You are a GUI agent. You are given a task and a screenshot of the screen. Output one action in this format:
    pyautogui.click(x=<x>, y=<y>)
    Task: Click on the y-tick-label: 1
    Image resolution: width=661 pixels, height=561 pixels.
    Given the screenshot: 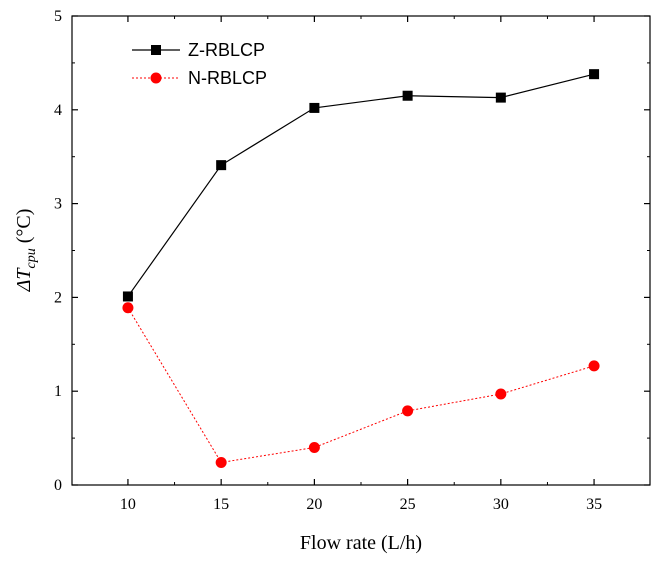 What is the action you would take?
    pyautogui.click(x=58, y=391)
    